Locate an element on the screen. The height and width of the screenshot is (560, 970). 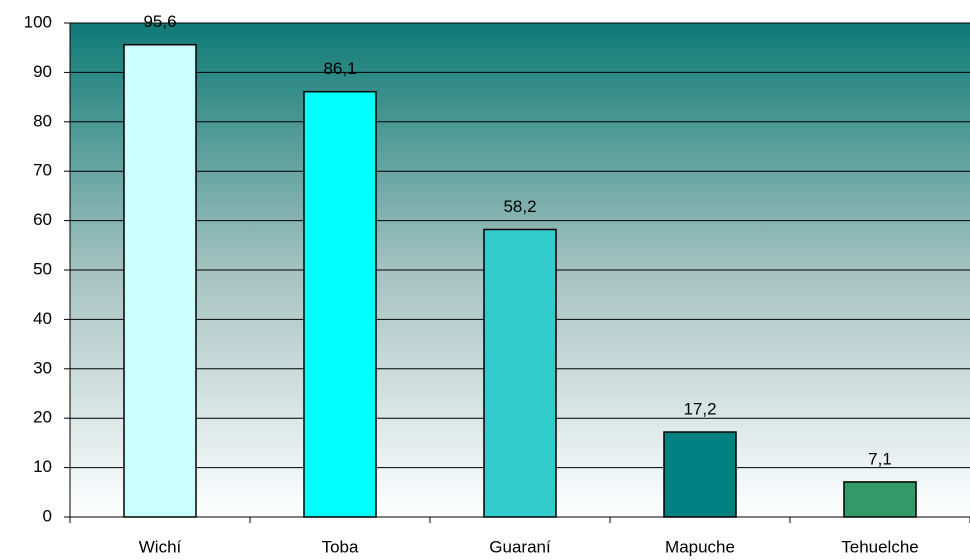
x-tick-label: Tehuelche is located at coordinates (880, 546).